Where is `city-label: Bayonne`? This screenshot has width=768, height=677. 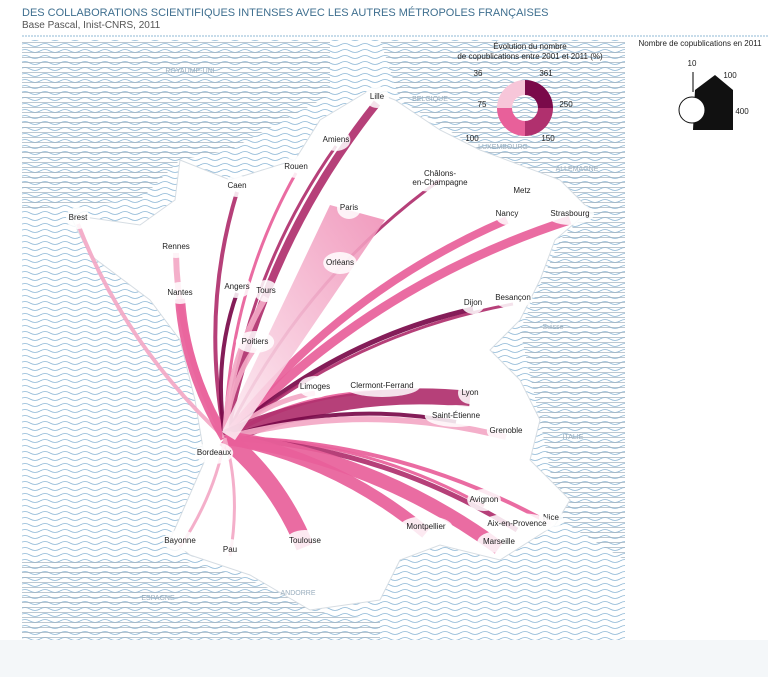 city-label: Bayonne is located at coordinates (180, 540).